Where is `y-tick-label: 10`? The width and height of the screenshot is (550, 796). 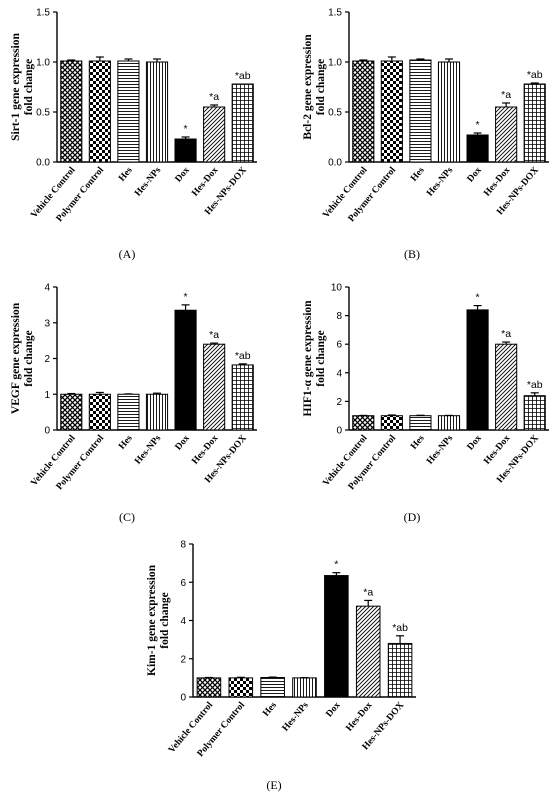 y-tick-label: 10 is located at coordinates (337, 288).